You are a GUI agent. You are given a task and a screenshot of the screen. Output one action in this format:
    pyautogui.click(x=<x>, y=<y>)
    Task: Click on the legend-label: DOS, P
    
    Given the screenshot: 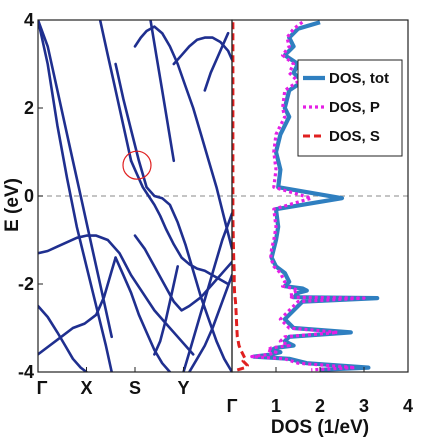 What is the action you would take?
    pyautogui.click(x=354, y=107)
    